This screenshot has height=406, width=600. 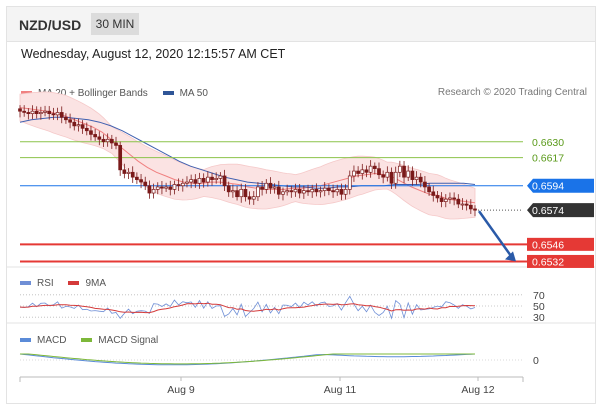 I want to click on rsi-ma-line, so click(x=247, y=308).